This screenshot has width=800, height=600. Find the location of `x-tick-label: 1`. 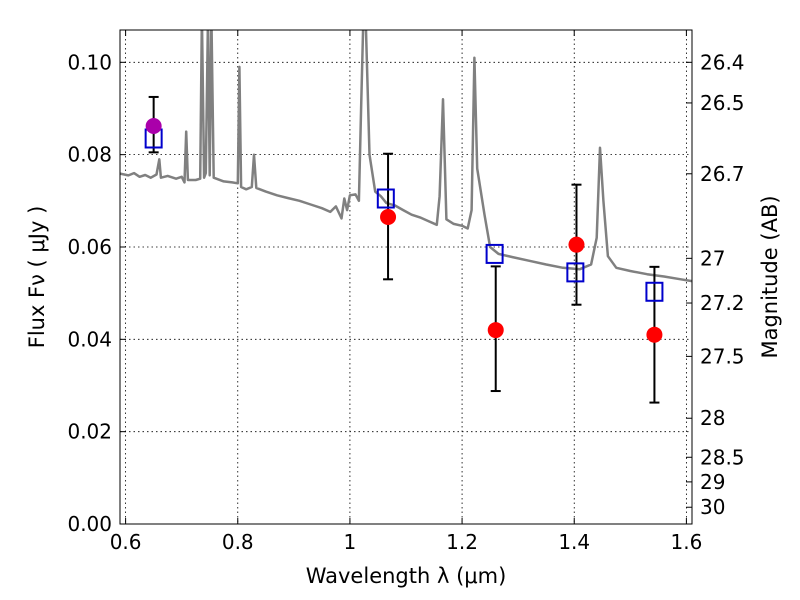

x-tick-label: 1 is located at coordinates (350, 542).